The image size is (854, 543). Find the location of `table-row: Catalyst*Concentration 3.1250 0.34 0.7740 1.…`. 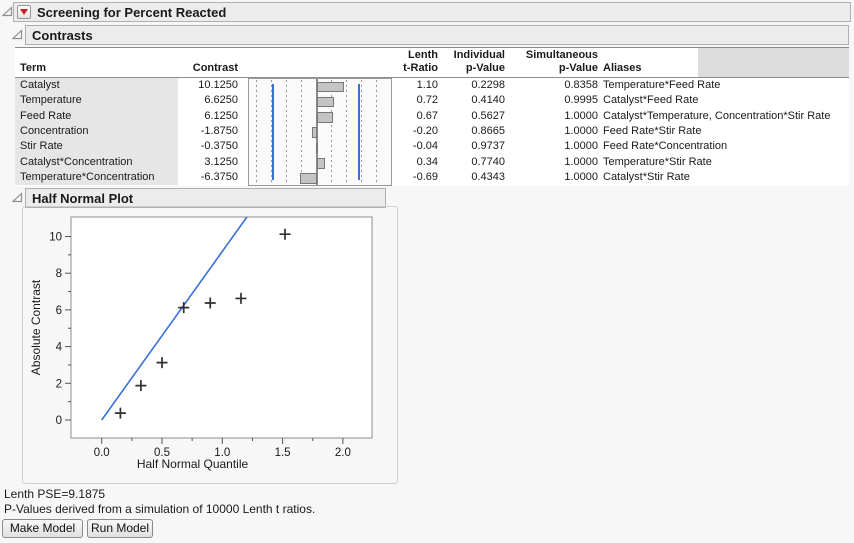

table-row: Catalyst*Concentration 3.1250 0.34 0.7740 1.… is located at coordinates (427, 162).